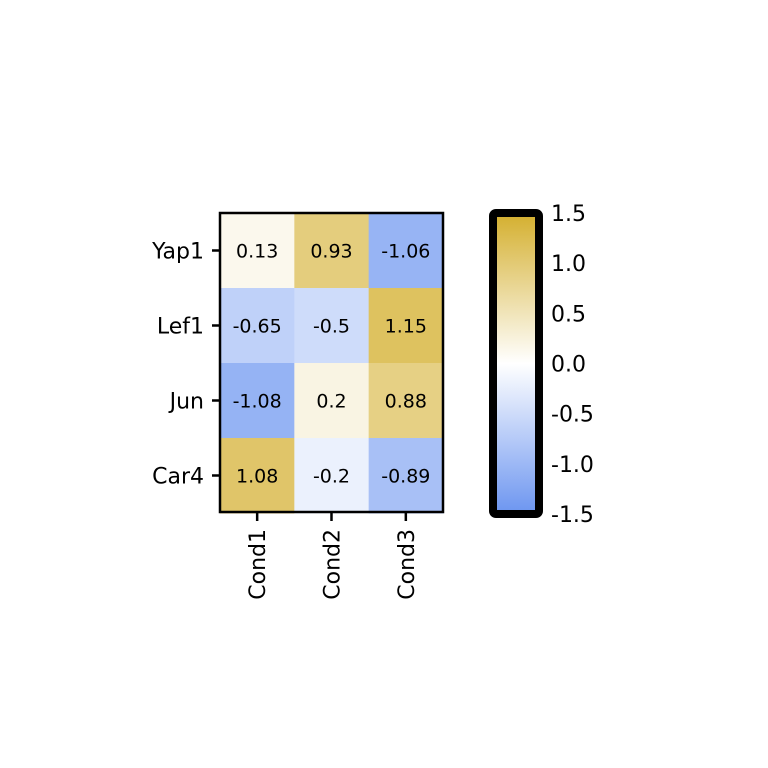 The height and width of the screenshot is (768, 768). I want to click on heatmap-cell-lef1-cond3, so click(406, 326).